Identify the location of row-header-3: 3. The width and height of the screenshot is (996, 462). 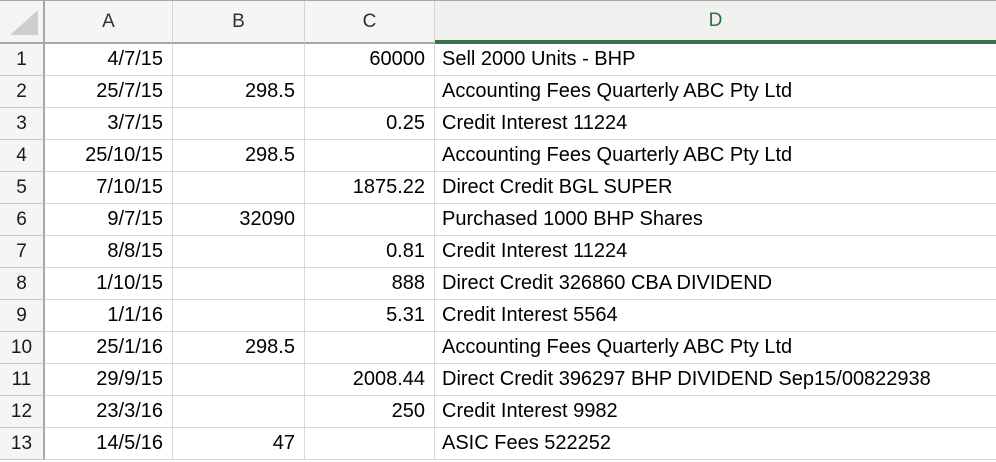
(22, 124).